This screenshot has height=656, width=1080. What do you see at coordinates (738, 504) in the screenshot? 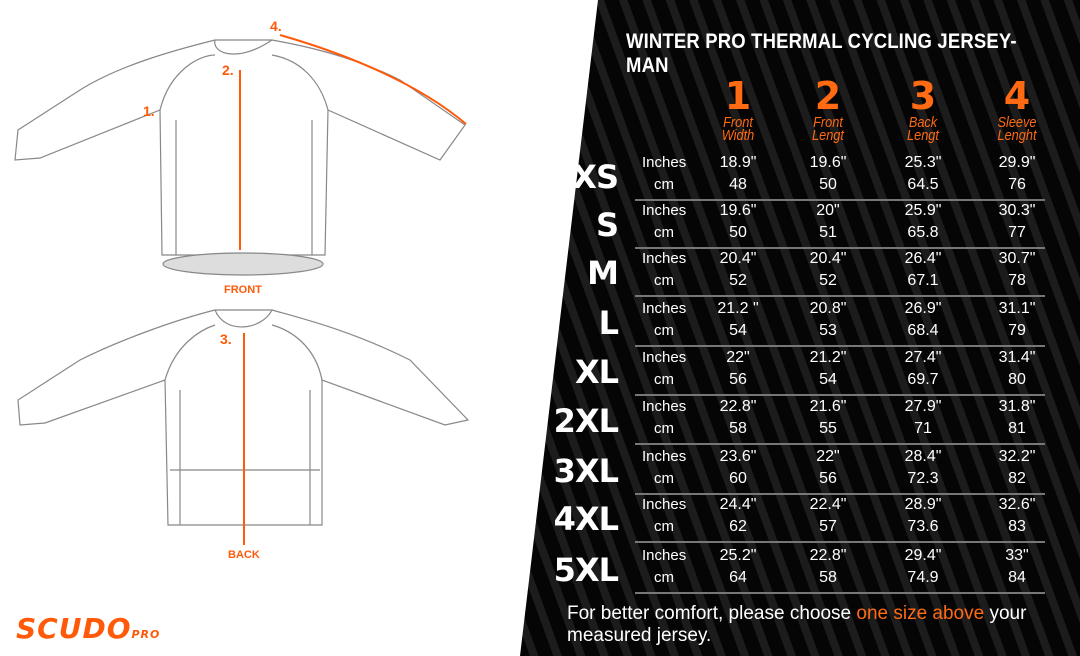
I see `value-inches: 24.4"` at bounding box center [738, 504].